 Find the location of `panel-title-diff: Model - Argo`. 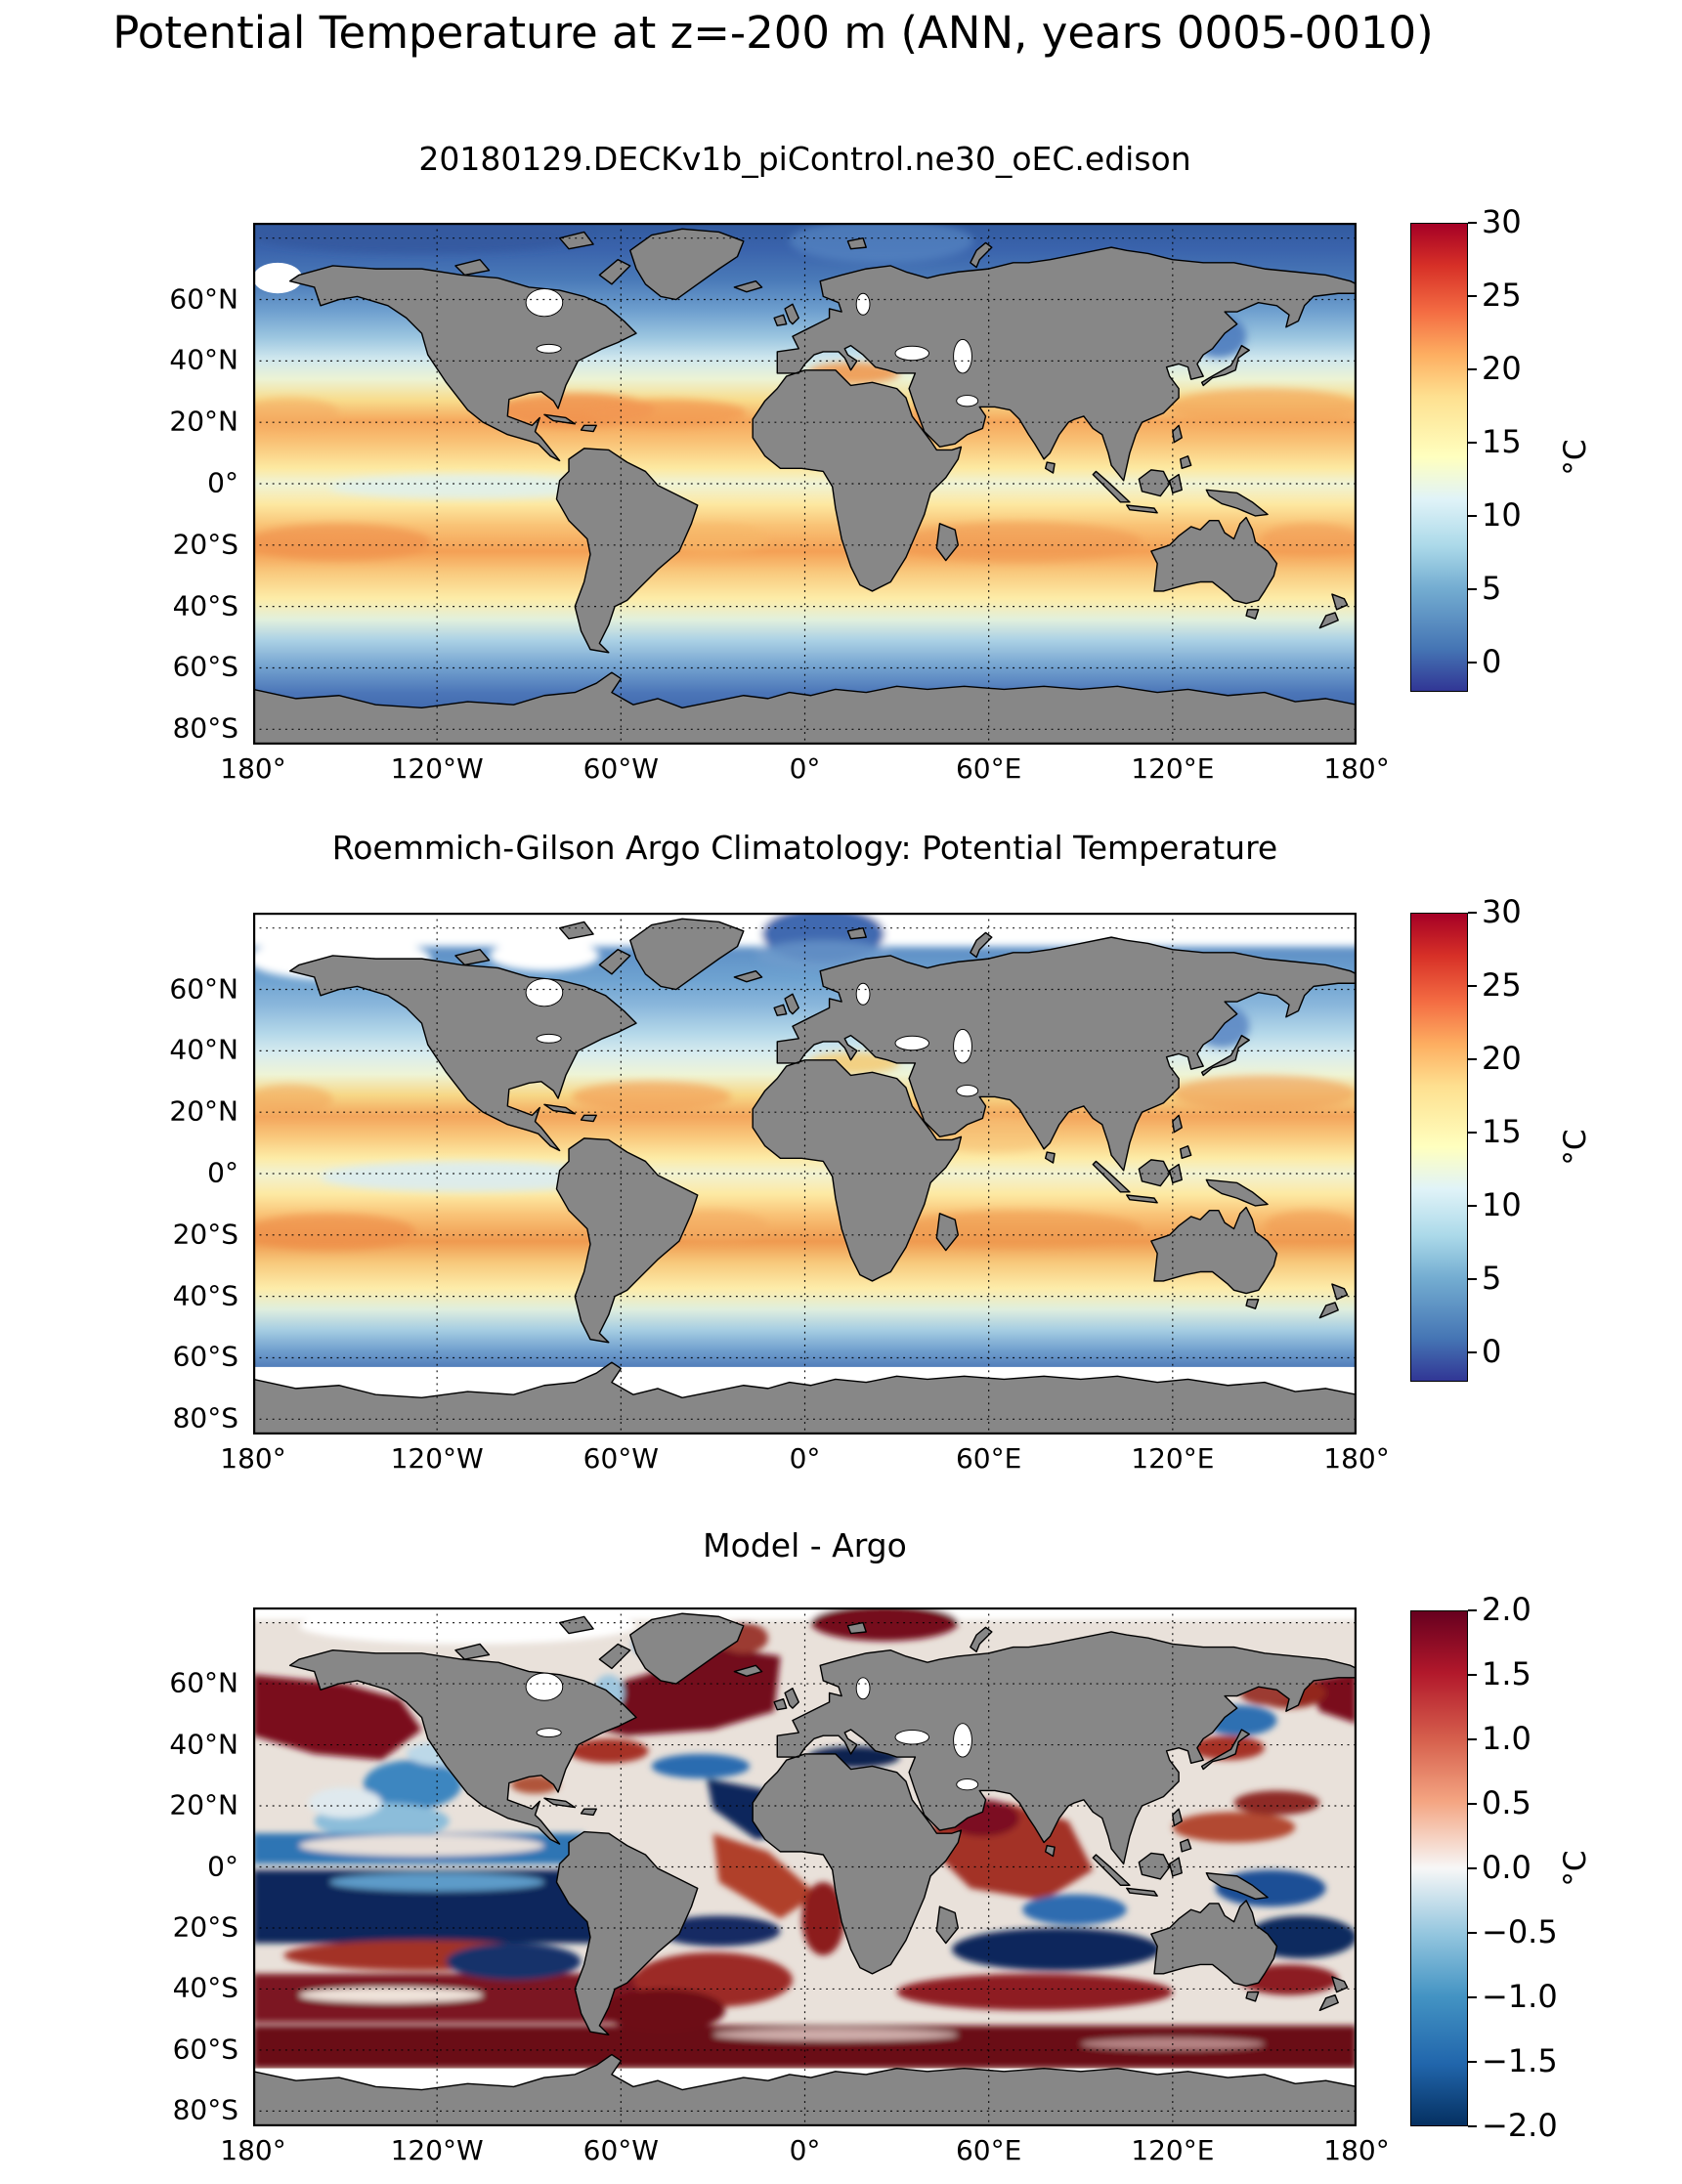

panel-title-diff: Model - Argo is located at coordinates (805, 1545).